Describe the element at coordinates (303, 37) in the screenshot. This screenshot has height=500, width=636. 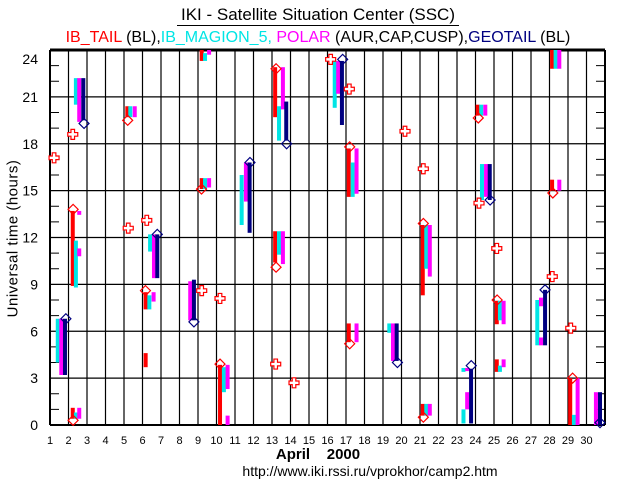
I see `legend-polar: POLAR` at that location.